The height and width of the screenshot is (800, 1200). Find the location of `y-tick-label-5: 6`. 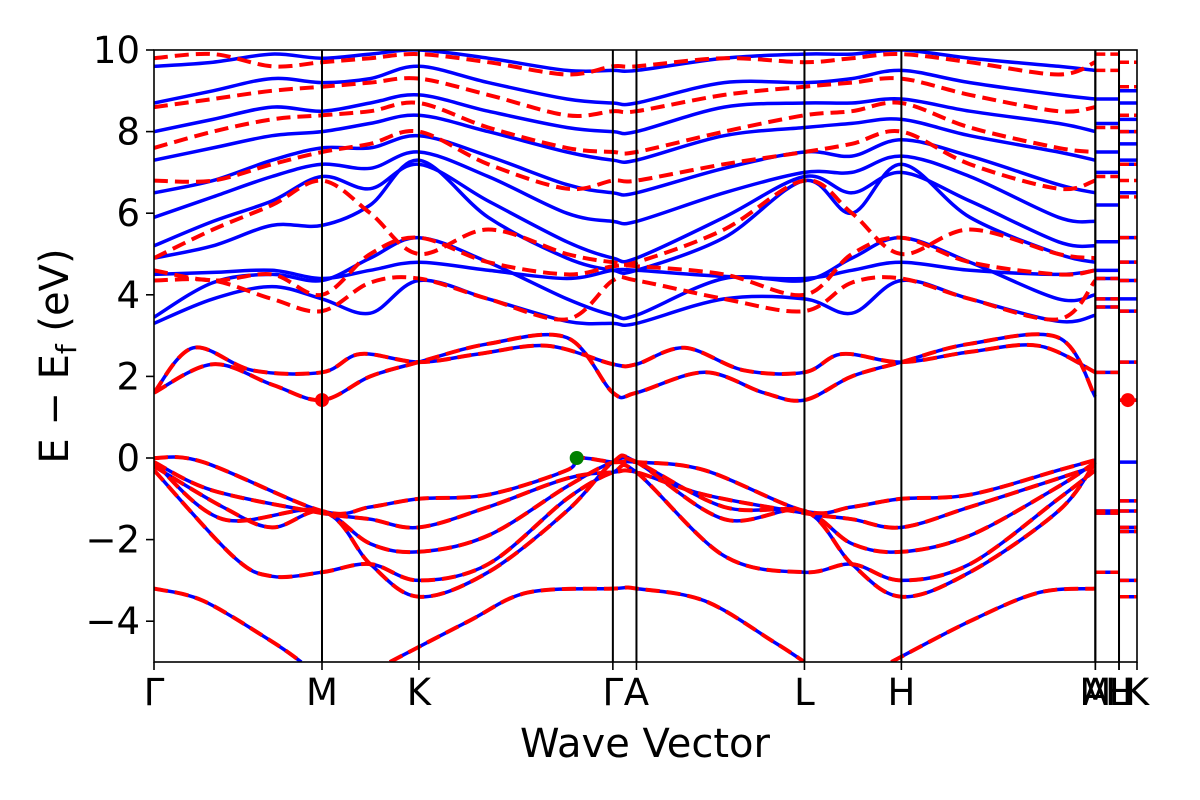

y-tick-label-5: 6 is located at coordinates (128, 213).